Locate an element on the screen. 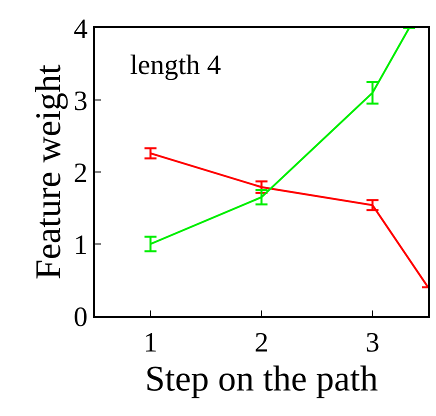 The image size is (436, 416). annotation: length 4 is located at coordinates (175, 65).